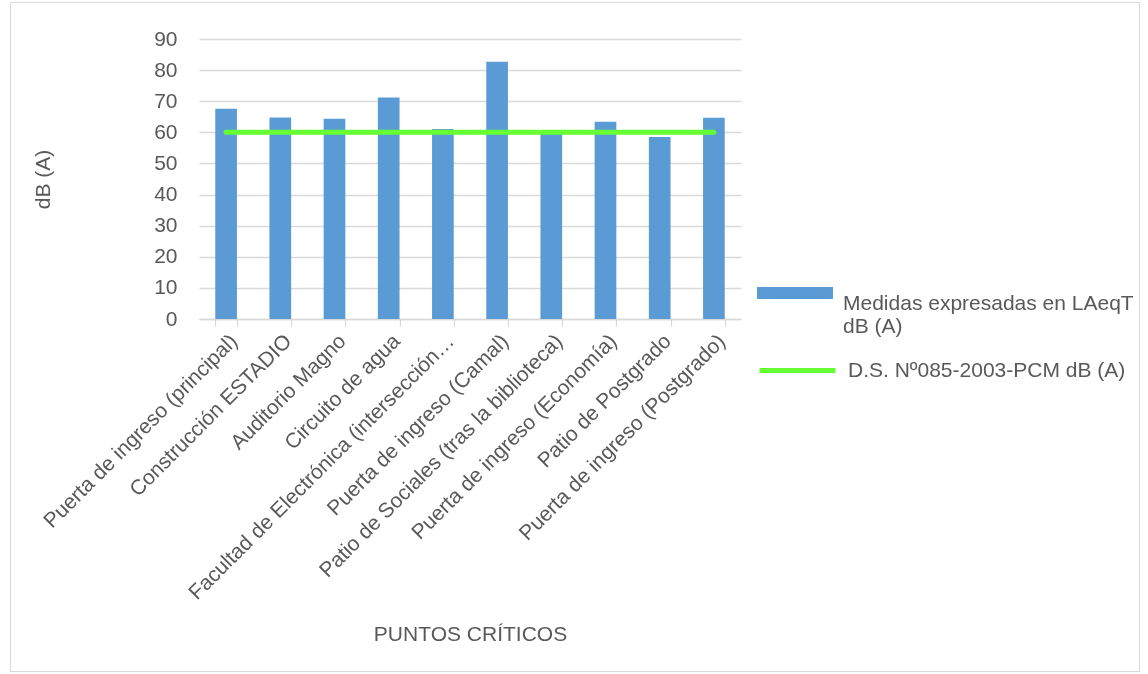 Image resolution: width=1148 pixels, height=674 pixels. Describe the element at coordinates (166, 100) in the screenshot. I see `y-tick-label: 70` at that location.